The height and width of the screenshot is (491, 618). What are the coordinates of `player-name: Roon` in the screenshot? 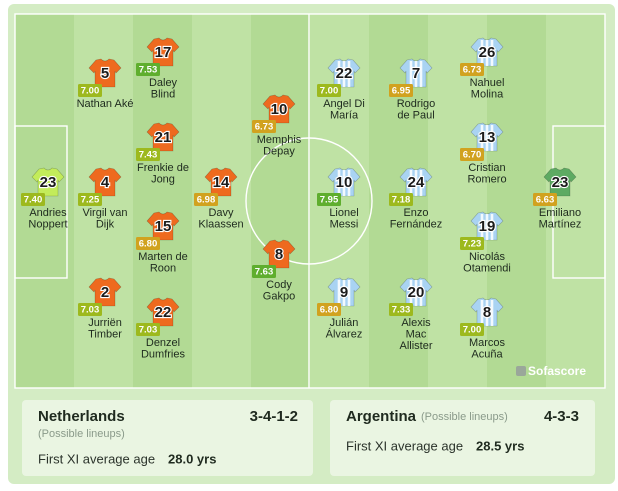 It's located at (163, 268).